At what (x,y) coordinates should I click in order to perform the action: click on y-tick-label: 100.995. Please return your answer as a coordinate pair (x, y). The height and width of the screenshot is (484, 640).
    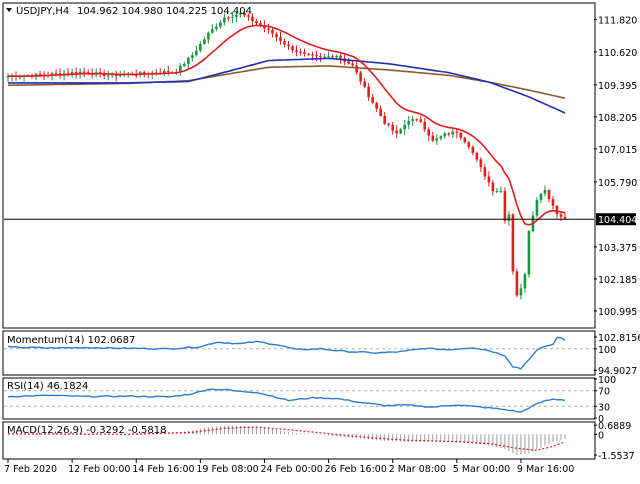
    Looking at the image, I should click on (617, 312).